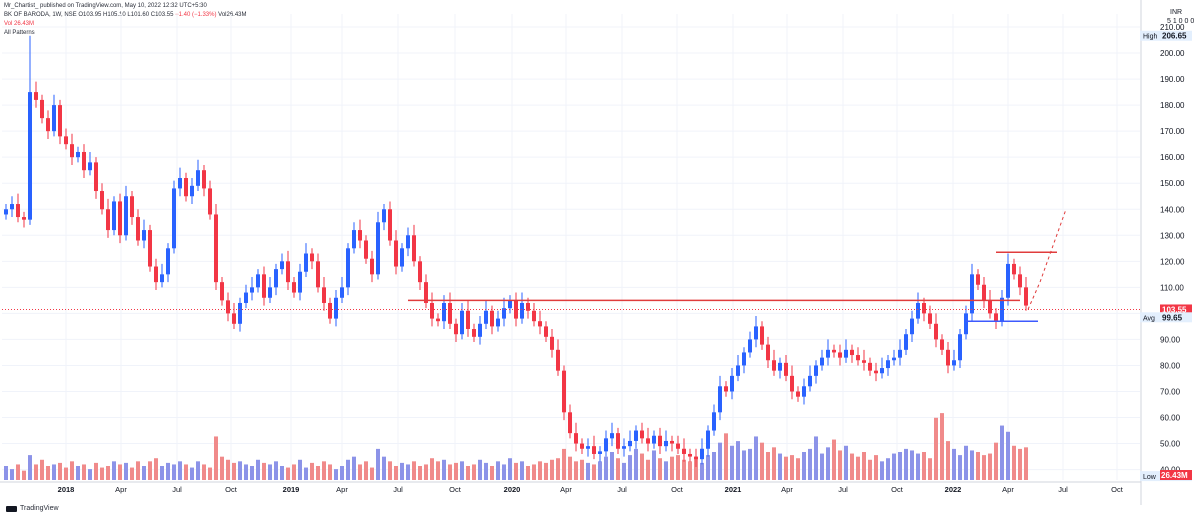 The width and height of the screenshot is (1200, 513). I want to click on price-tick-label: 130.00, so click(1172, 235).